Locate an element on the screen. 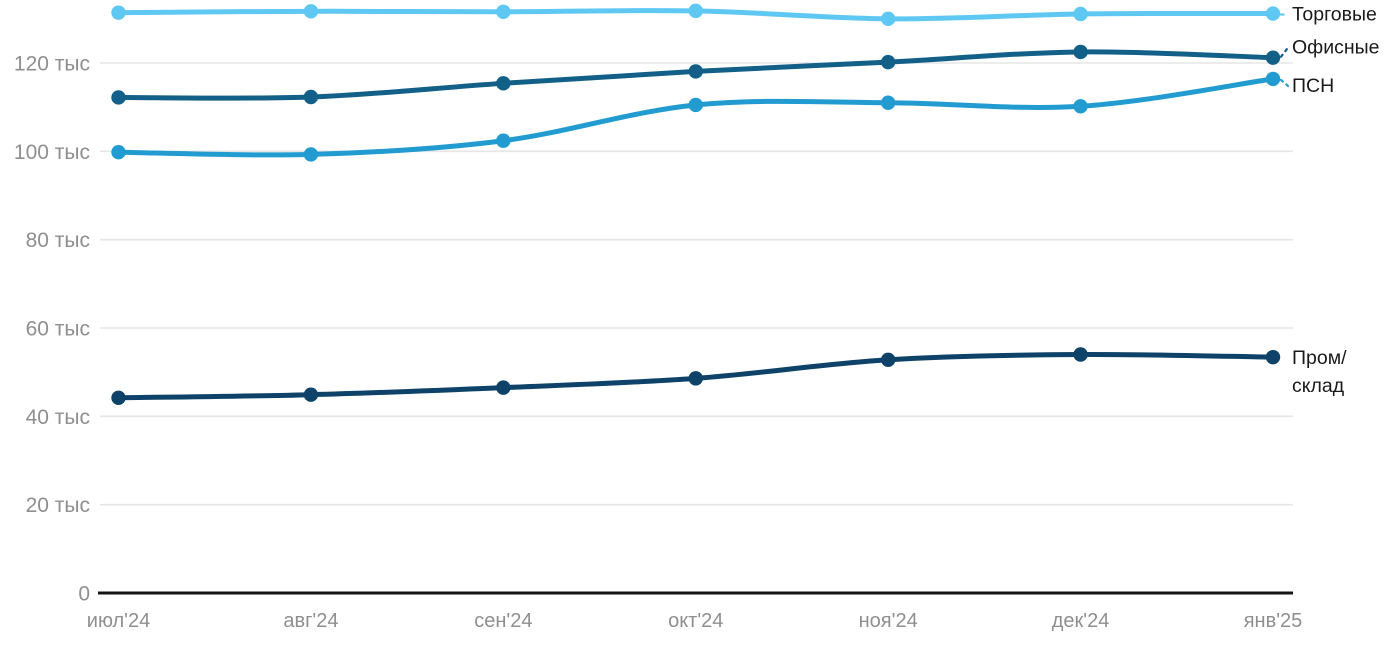 The width and height of the screenshot is (1400, 650). y-axis-tick-label: 60 тыс is located at coordinates (58, 329).